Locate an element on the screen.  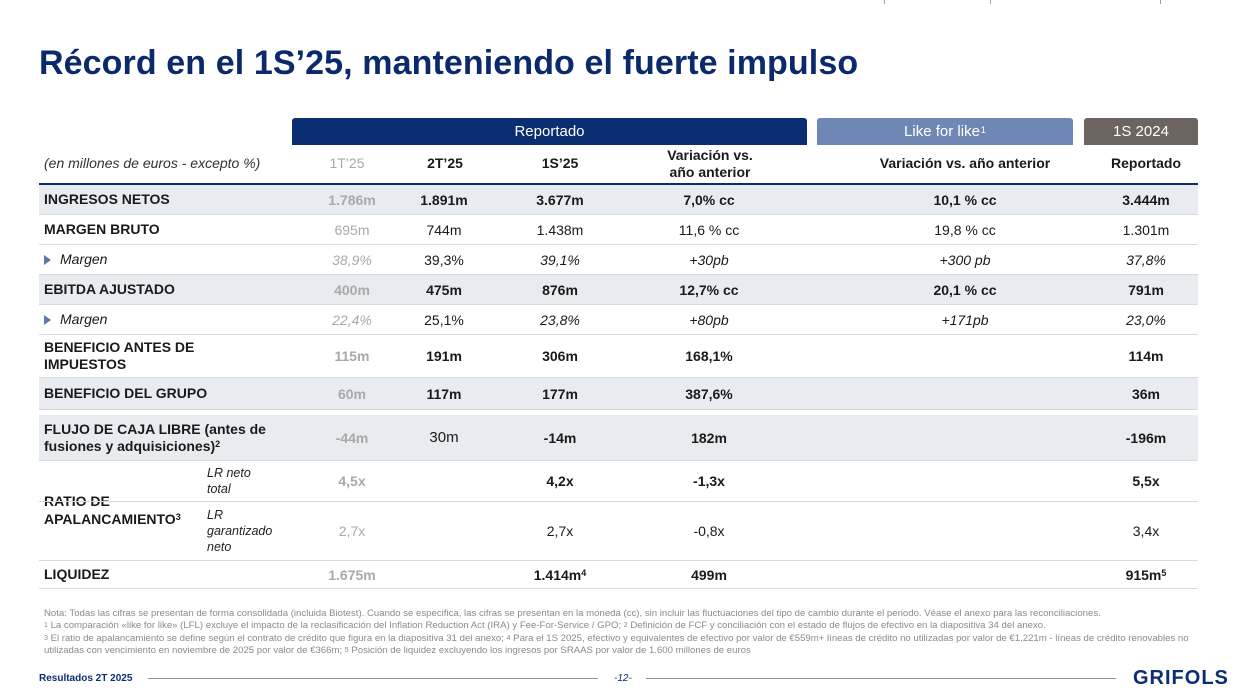
row-label-text: Margen is located at coordinates (84, 259).